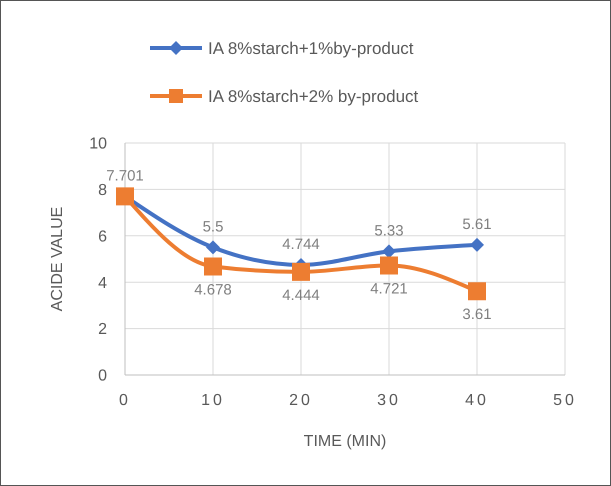  Describe the element at coordinates (125, 400) in the screenshot. I see `x-tick-label: 0` at that location.